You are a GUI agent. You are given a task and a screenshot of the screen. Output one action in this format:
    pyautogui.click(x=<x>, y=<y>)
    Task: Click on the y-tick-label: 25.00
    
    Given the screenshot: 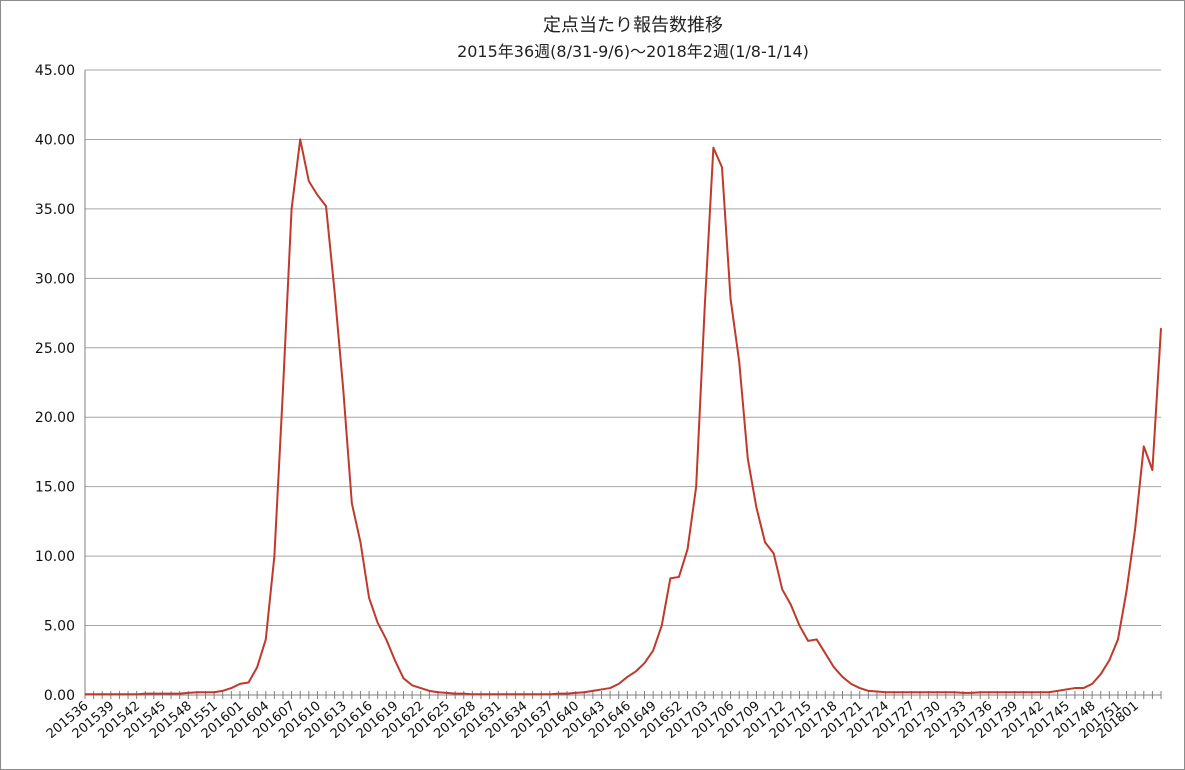 What is the action you would take?
    pyautogui.click(x=55, y=349)
    